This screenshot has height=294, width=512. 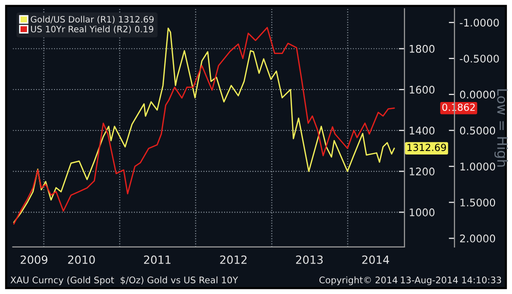 I want to click on y2-tick-label: -0.5000, so click(x=479, y=58).